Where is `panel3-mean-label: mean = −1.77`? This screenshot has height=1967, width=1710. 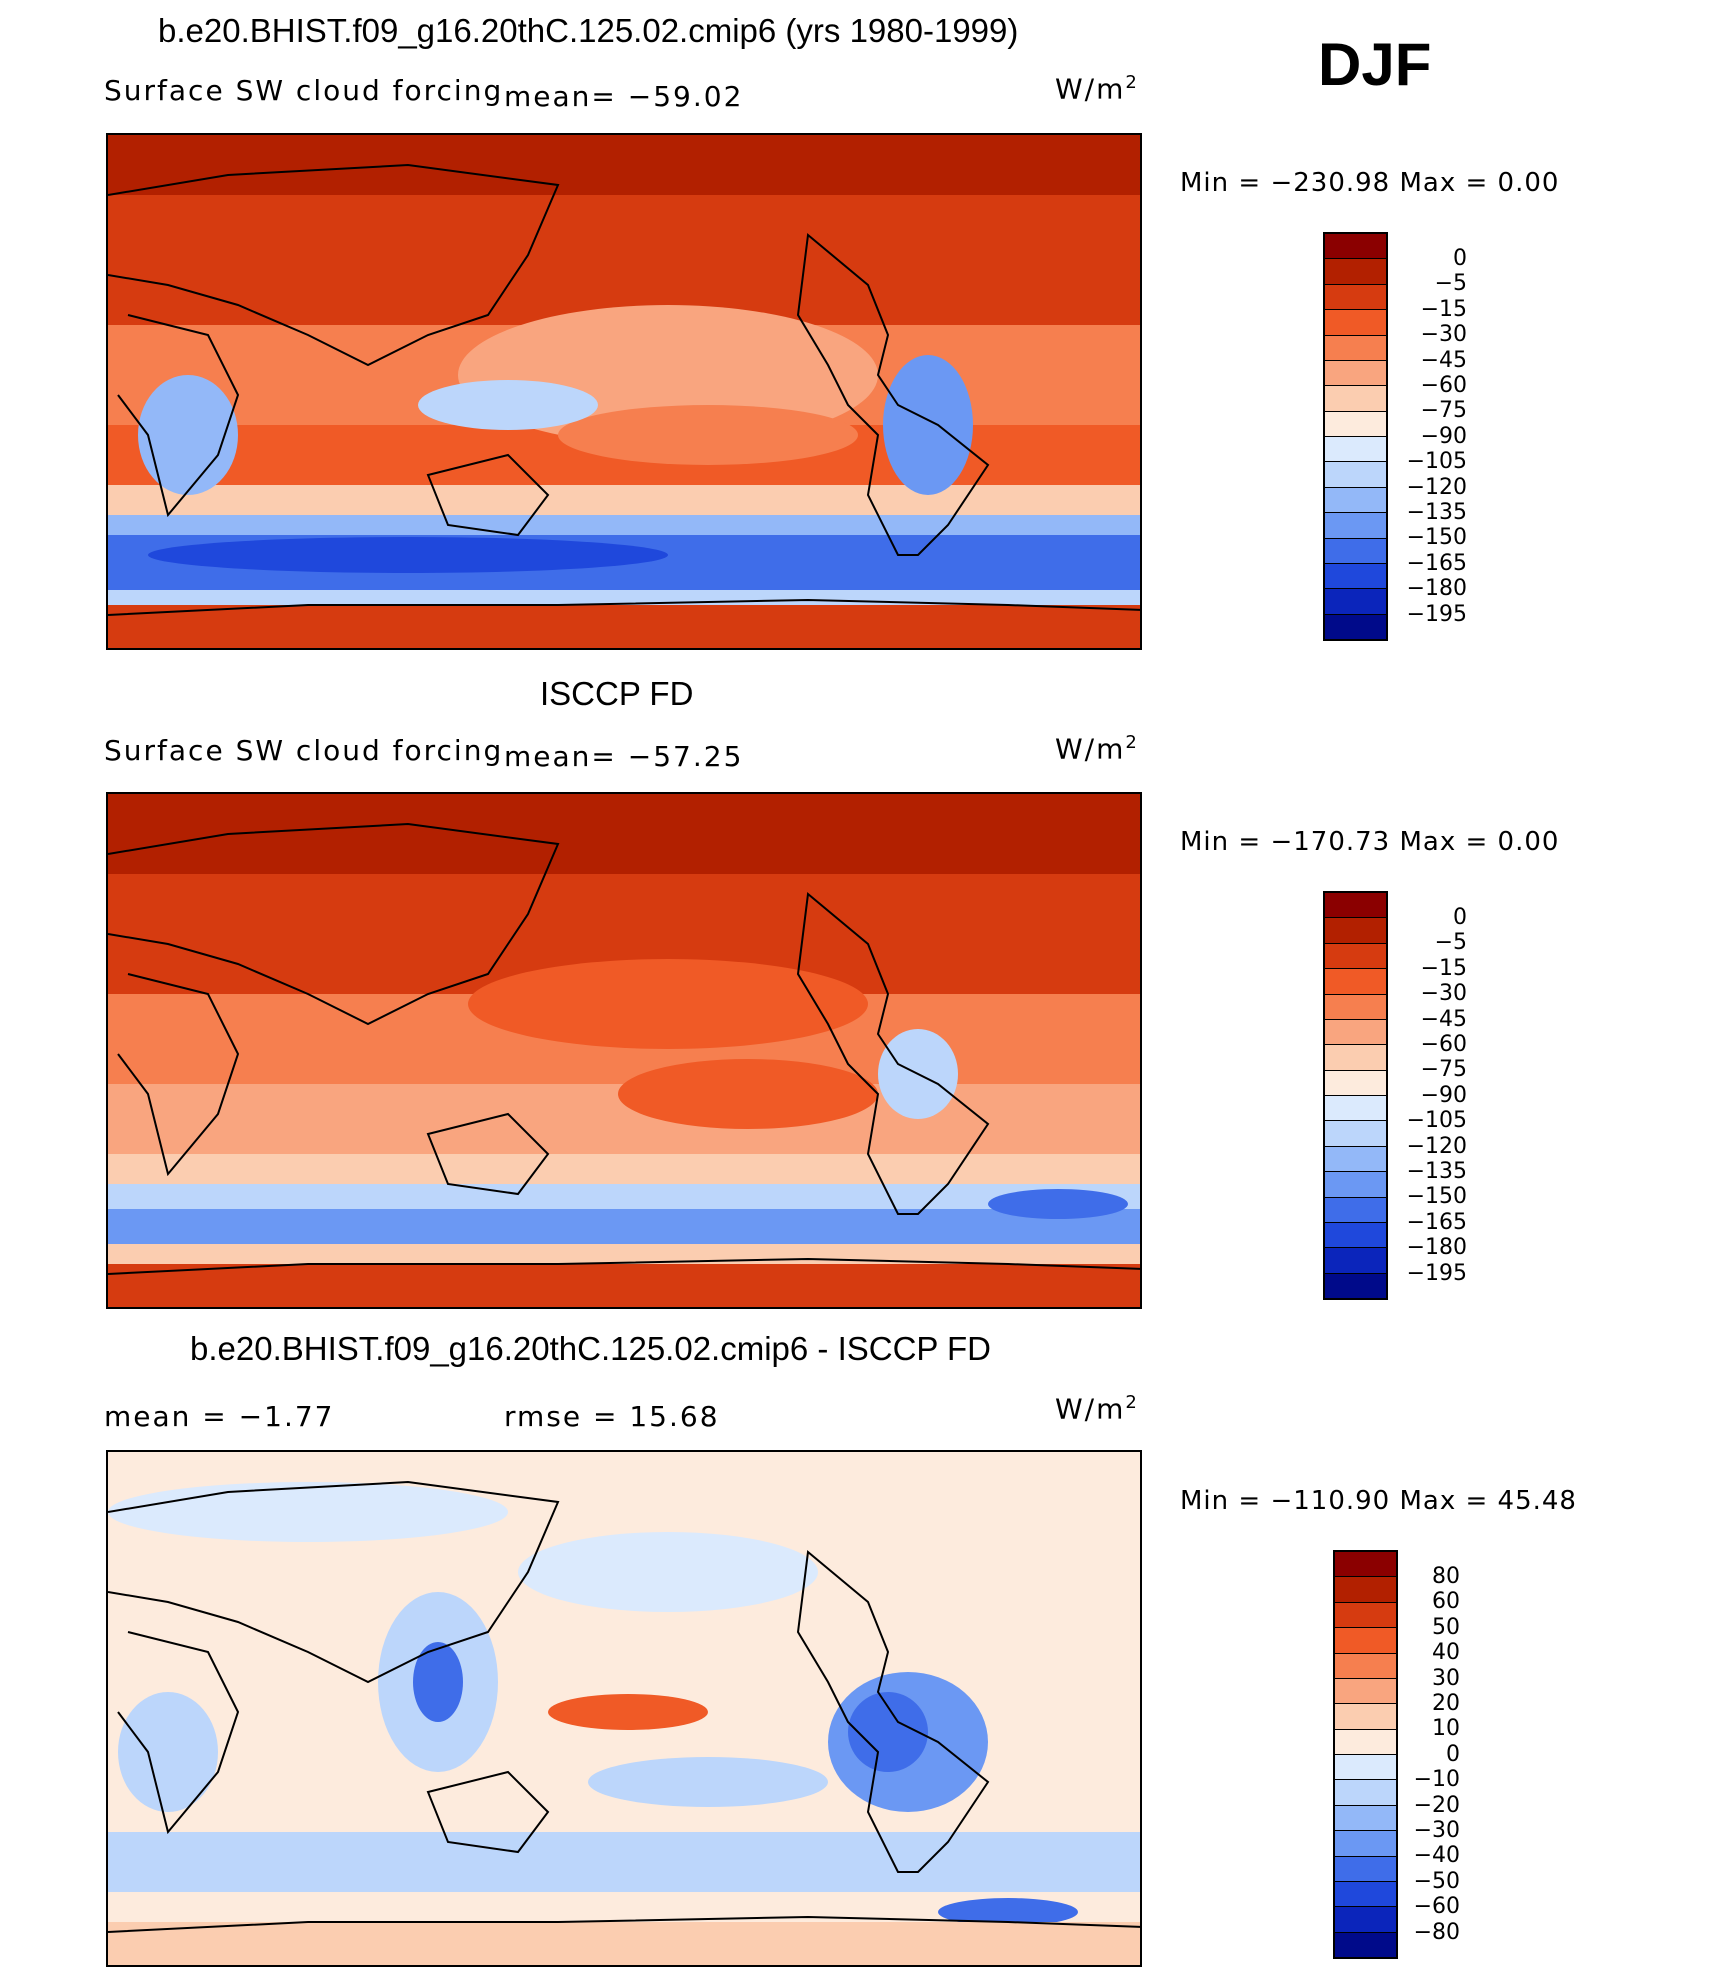
panel3-mean-label: mean = −1.77 is located at coordinates (219, 1416).